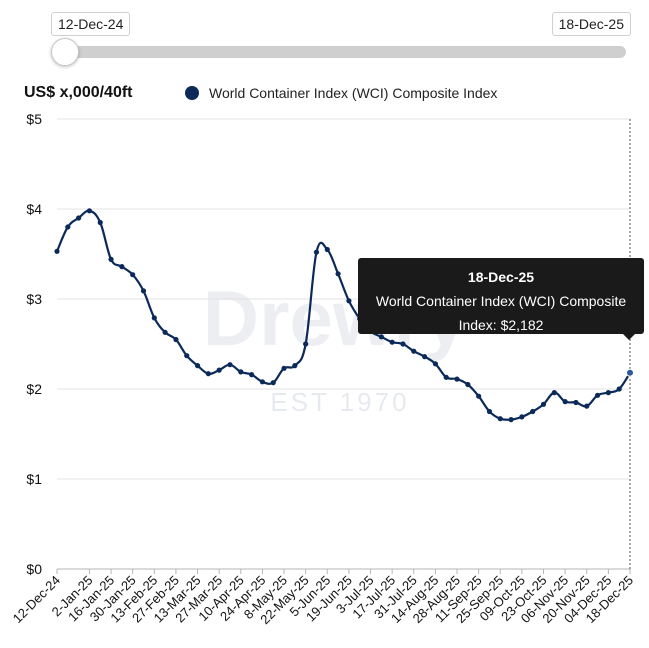 The height and width of the screenshot is (648, 649). What do you see at coordinates (34, 299) in the screenshot?
I see `y-tick-label: $3` at bounding box center [34, 299].